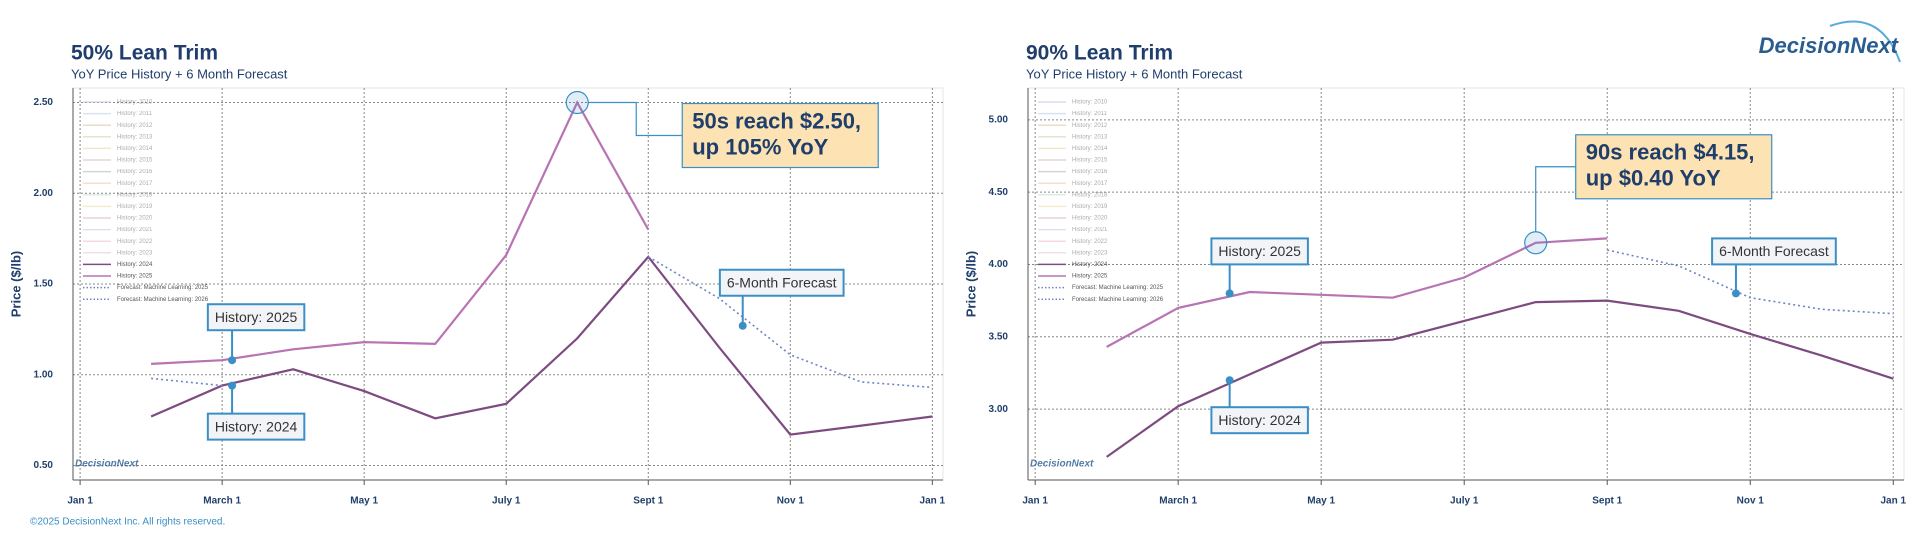 The image size is (1920, 540). What do you see at coordinates (760, 146) in the screenshot?
I see `callout-text: up 105% YoY` at bounding box center [760, 146].